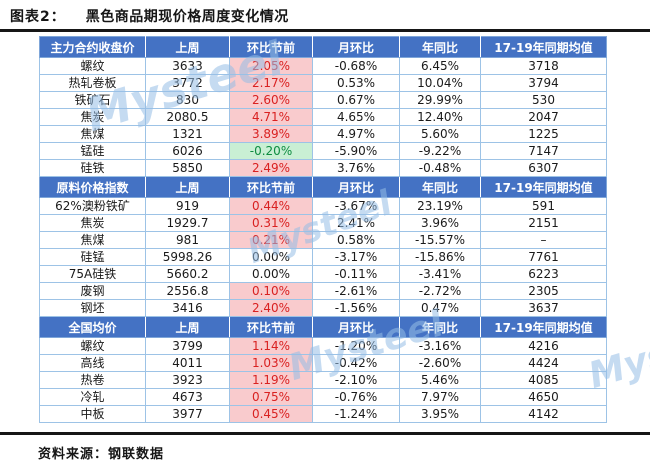  What do you see at coordinates (187, 414) in the screenshot?
I see `value-cell: 3977` at bounding box center [187, 414].